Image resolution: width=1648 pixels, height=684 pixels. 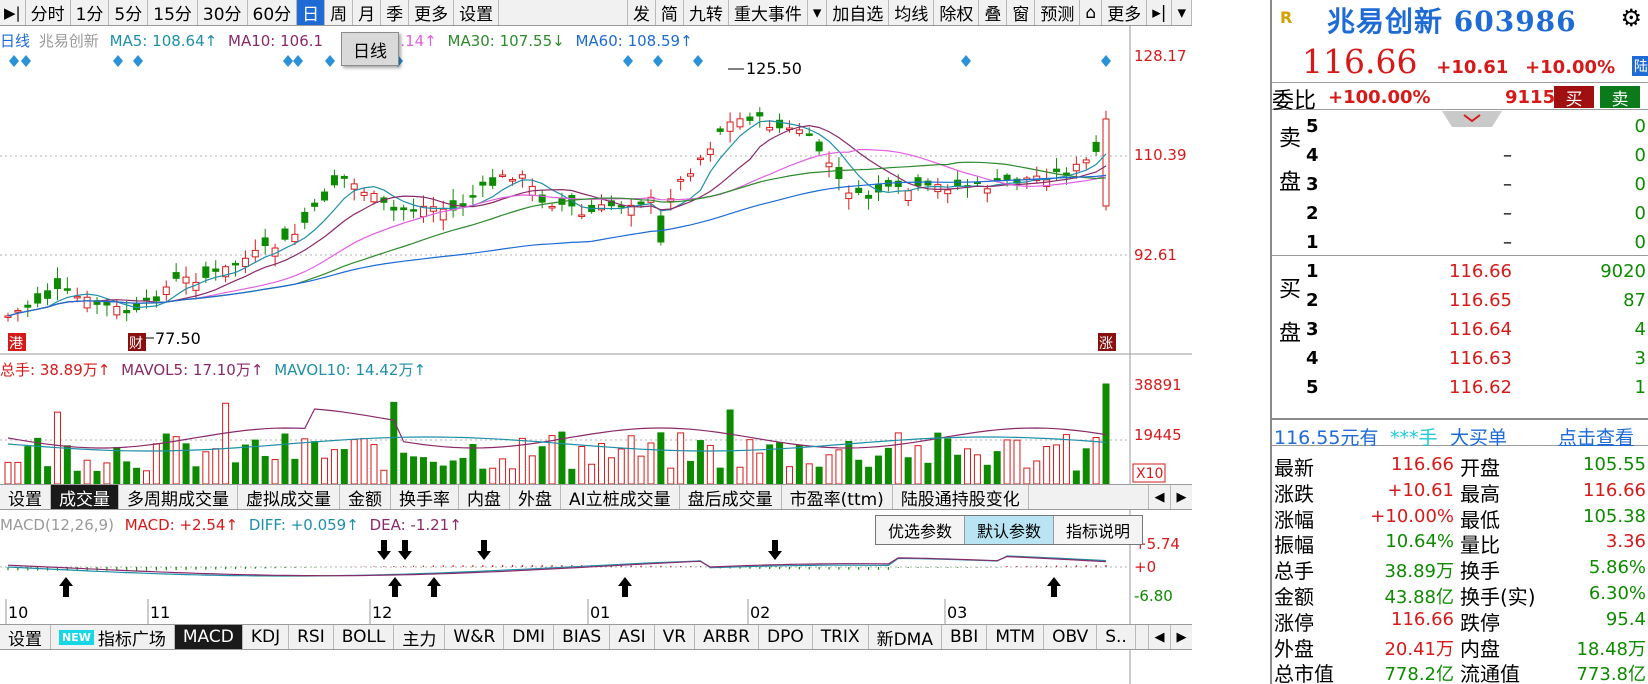 I want to click on tab-wr: W&R, so click(x=475, y=637).